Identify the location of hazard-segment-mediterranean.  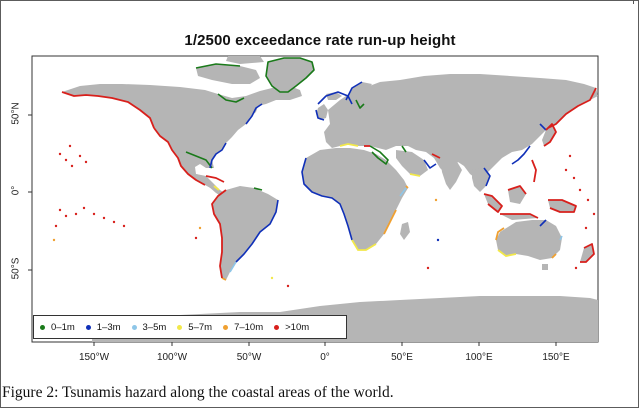
(379, 155).